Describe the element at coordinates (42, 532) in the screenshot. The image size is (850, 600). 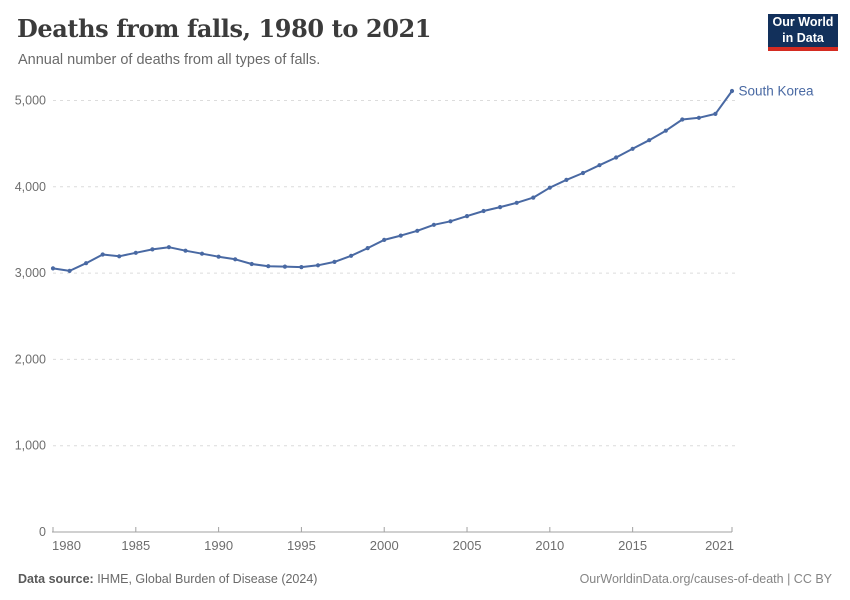
I see `y-tick-label: 0` at that location.